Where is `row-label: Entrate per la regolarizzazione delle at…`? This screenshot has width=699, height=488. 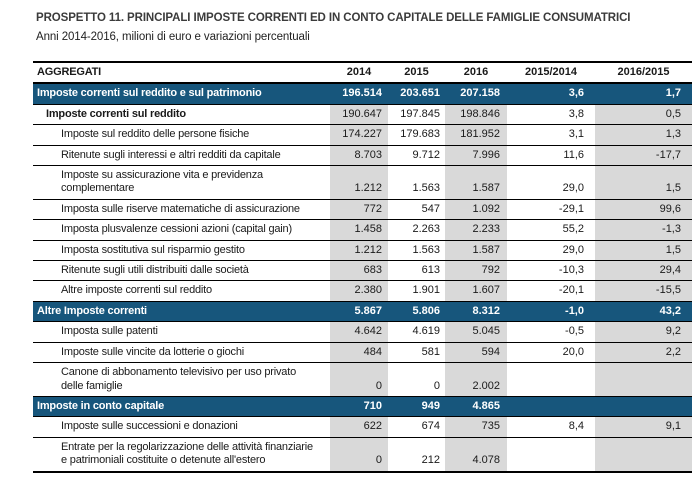 row-label: Entrate per la regolarizzazione delle at… is located at coordinates (187, 453).